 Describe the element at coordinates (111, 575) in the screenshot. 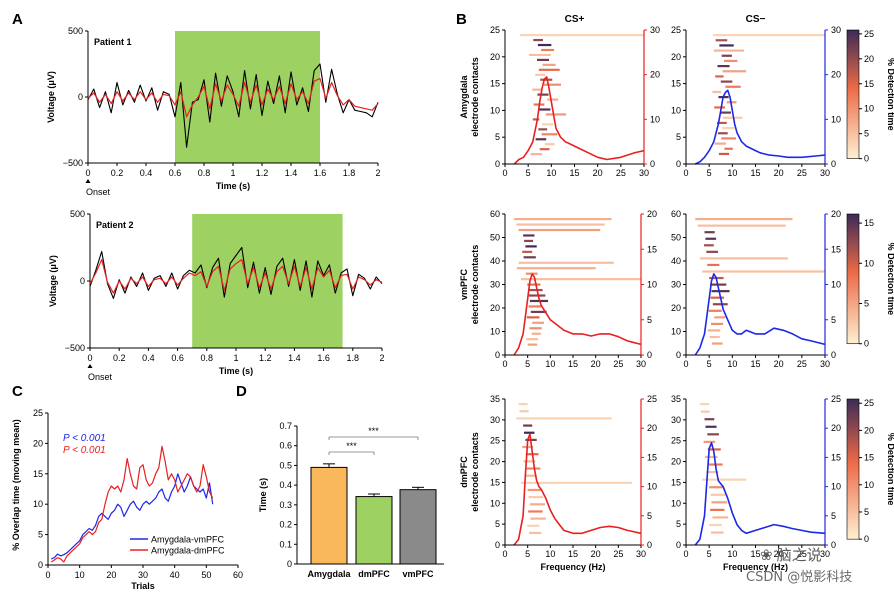

I see `c-xtick-label: 20` at that location.